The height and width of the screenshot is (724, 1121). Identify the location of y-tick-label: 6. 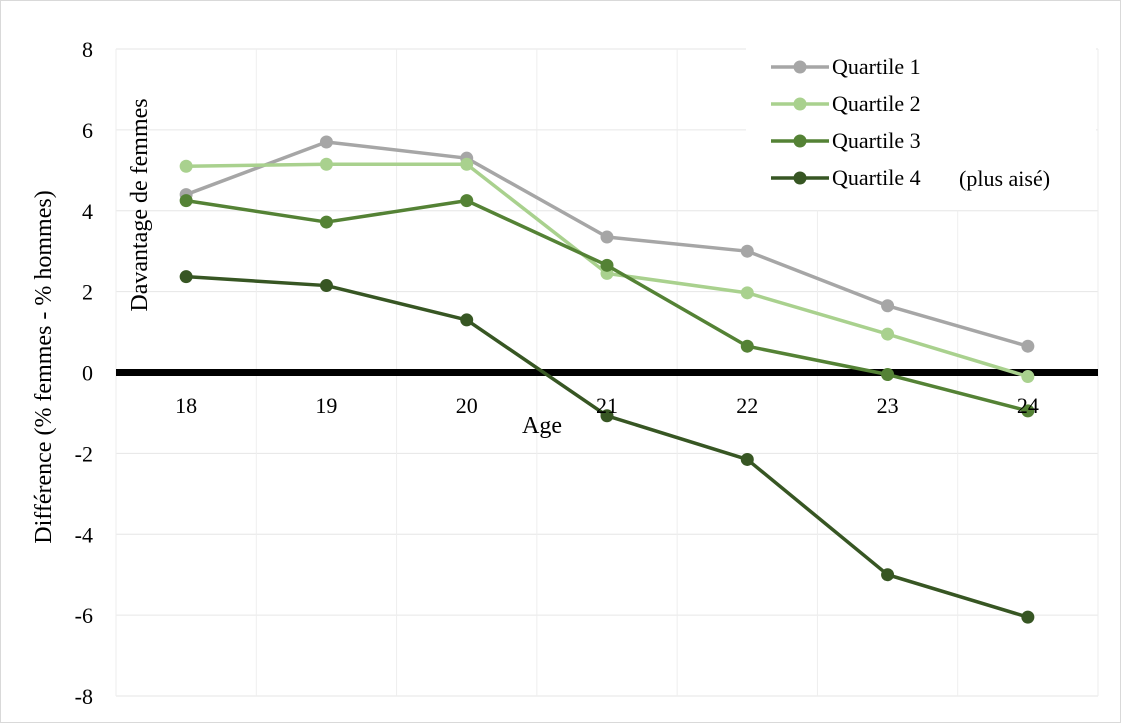
(87, 130).